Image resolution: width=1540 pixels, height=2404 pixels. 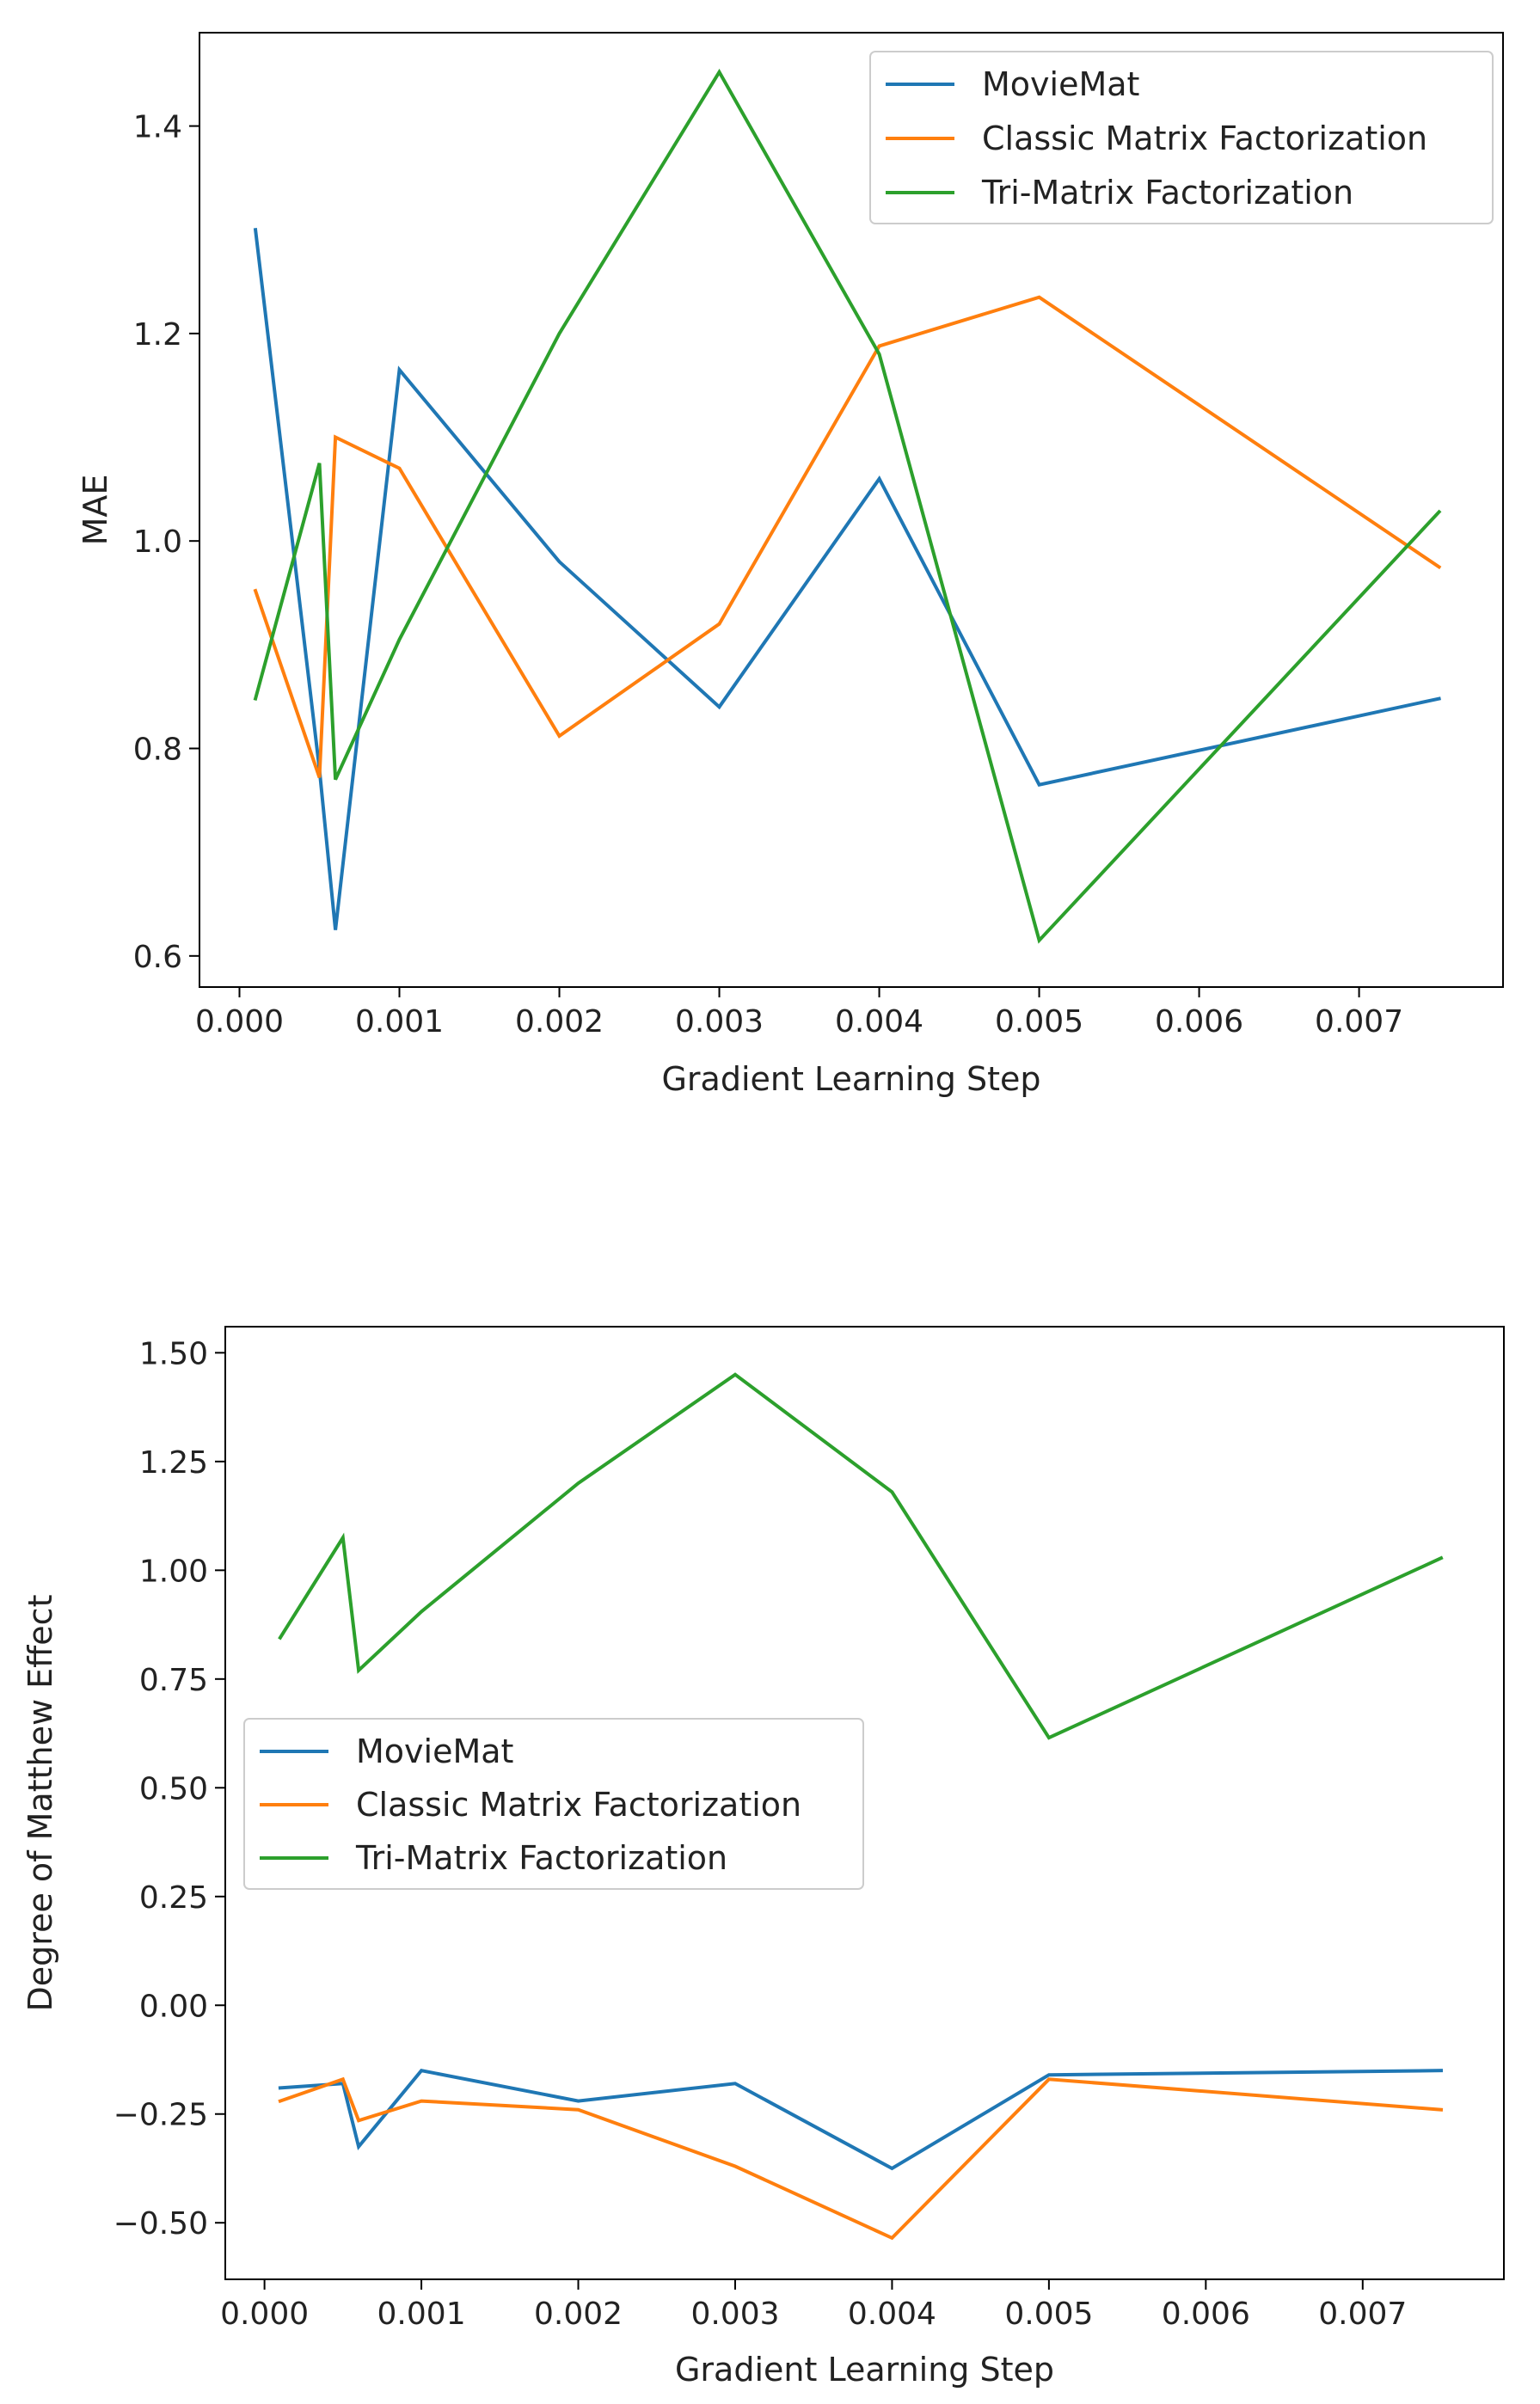 What do you see at coordinates (95, 511) in the screenshot?
I see `y-axis-label: MAE` at bounding box center [95, 511].